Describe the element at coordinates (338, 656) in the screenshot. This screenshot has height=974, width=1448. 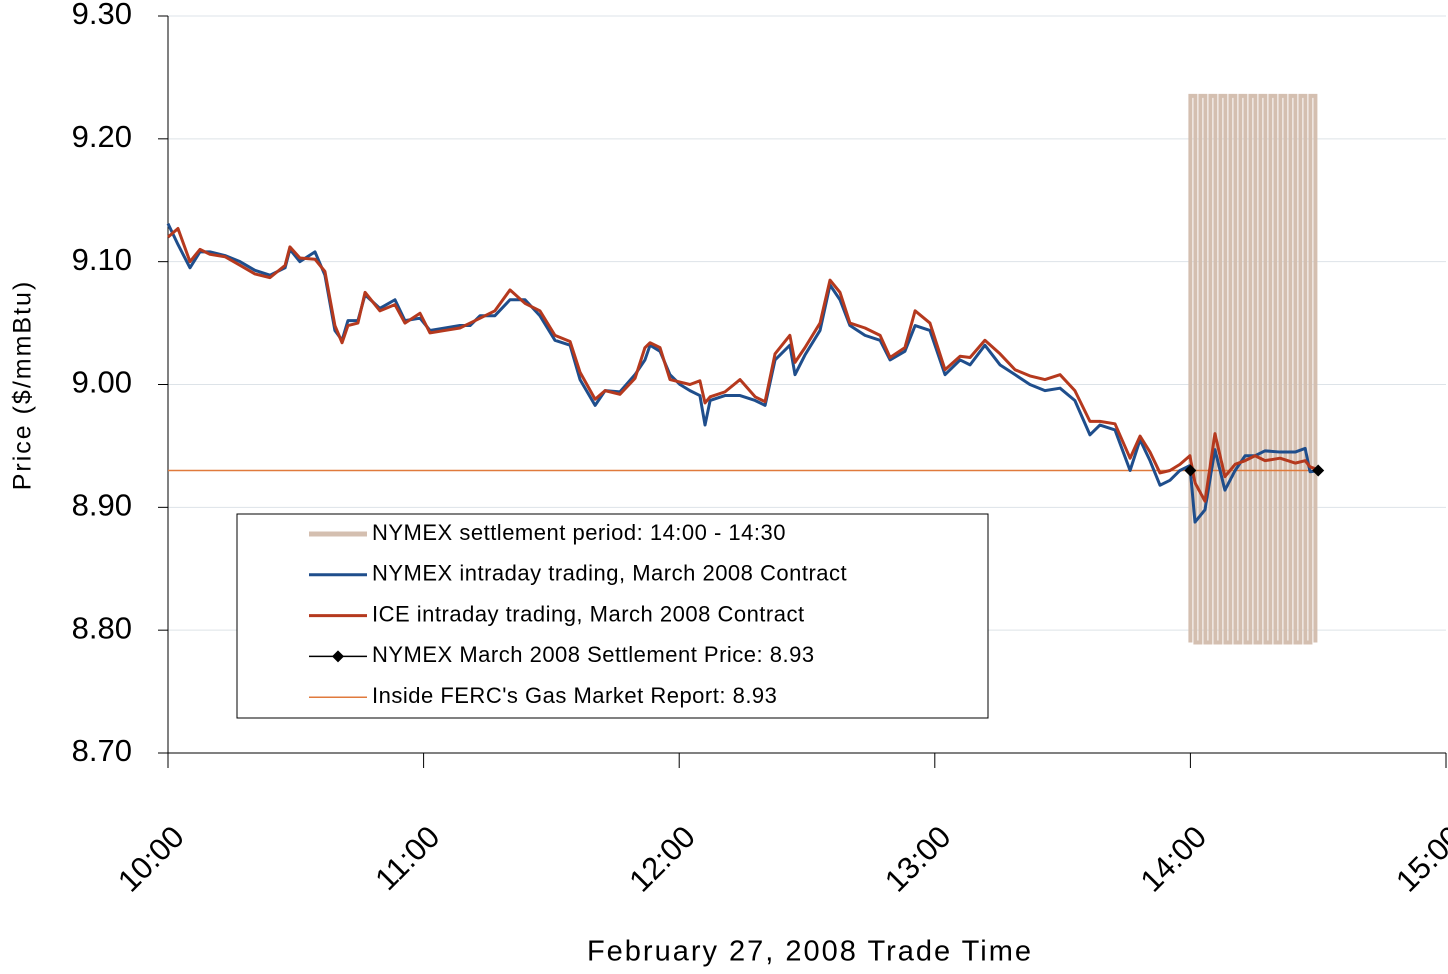
I see `legend-marker` at that location.